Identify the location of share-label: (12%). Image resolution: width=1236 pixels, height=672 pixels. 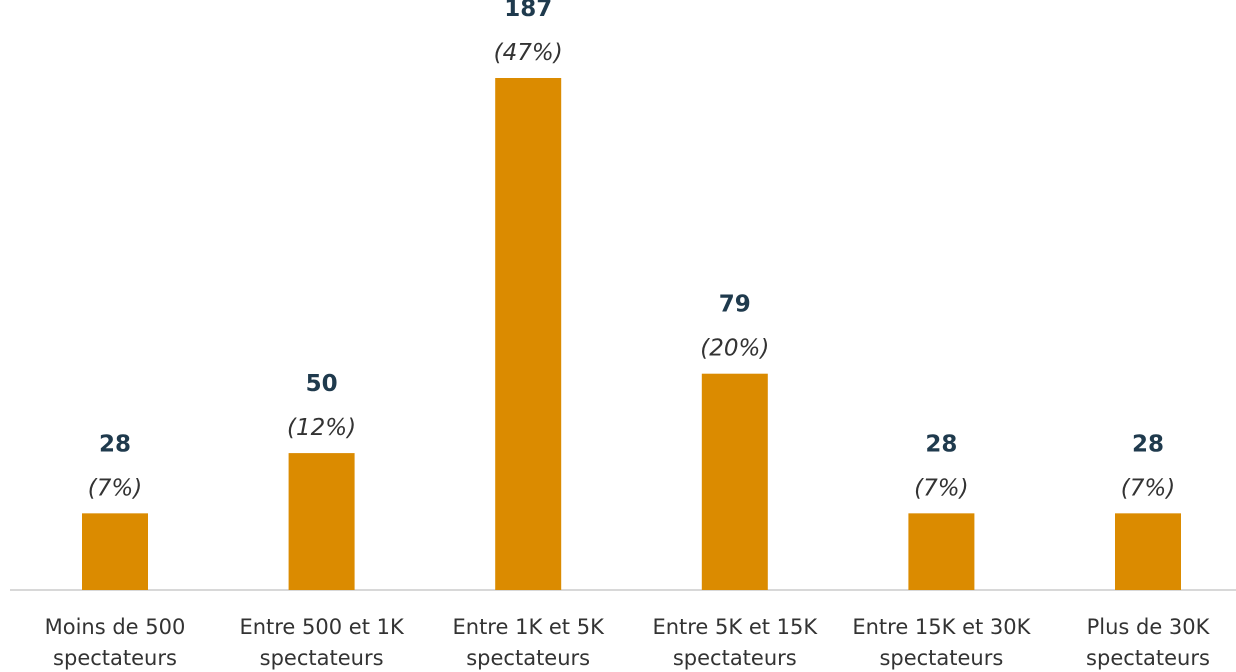
(321, 428).